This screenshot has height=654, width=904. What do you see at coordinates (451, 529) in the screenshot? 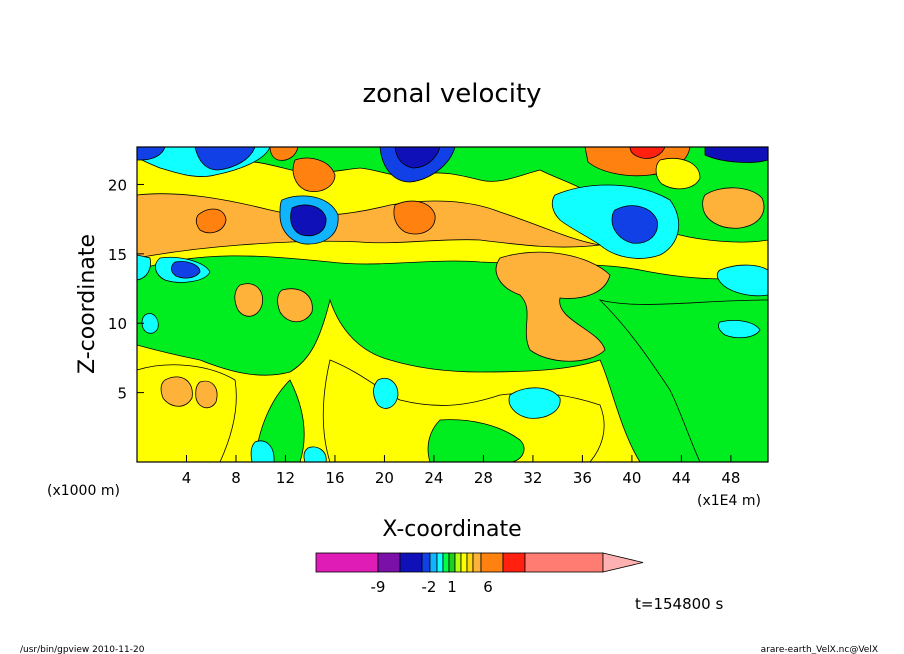
I see `x-axis-label: X-coordinate` at bounding box center [451, 529].